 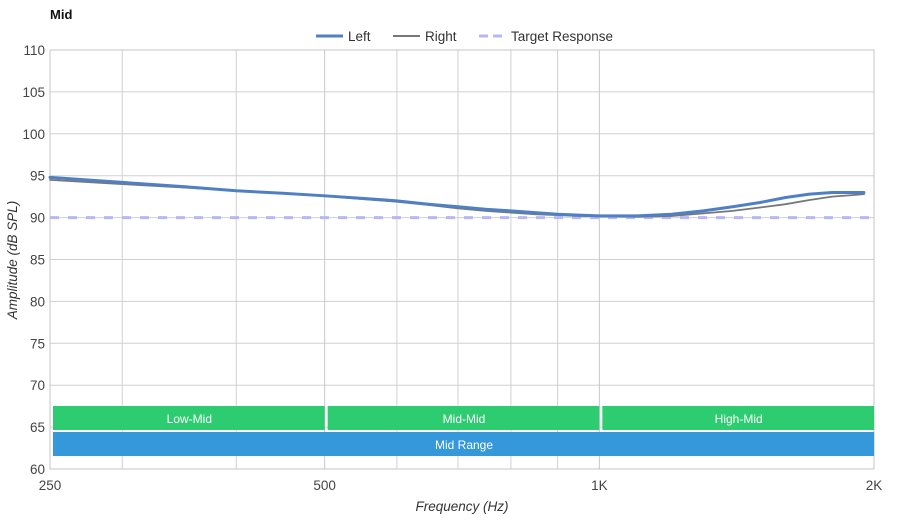 I want to click on y-tick-label: 80, so click(x=37, y=301).